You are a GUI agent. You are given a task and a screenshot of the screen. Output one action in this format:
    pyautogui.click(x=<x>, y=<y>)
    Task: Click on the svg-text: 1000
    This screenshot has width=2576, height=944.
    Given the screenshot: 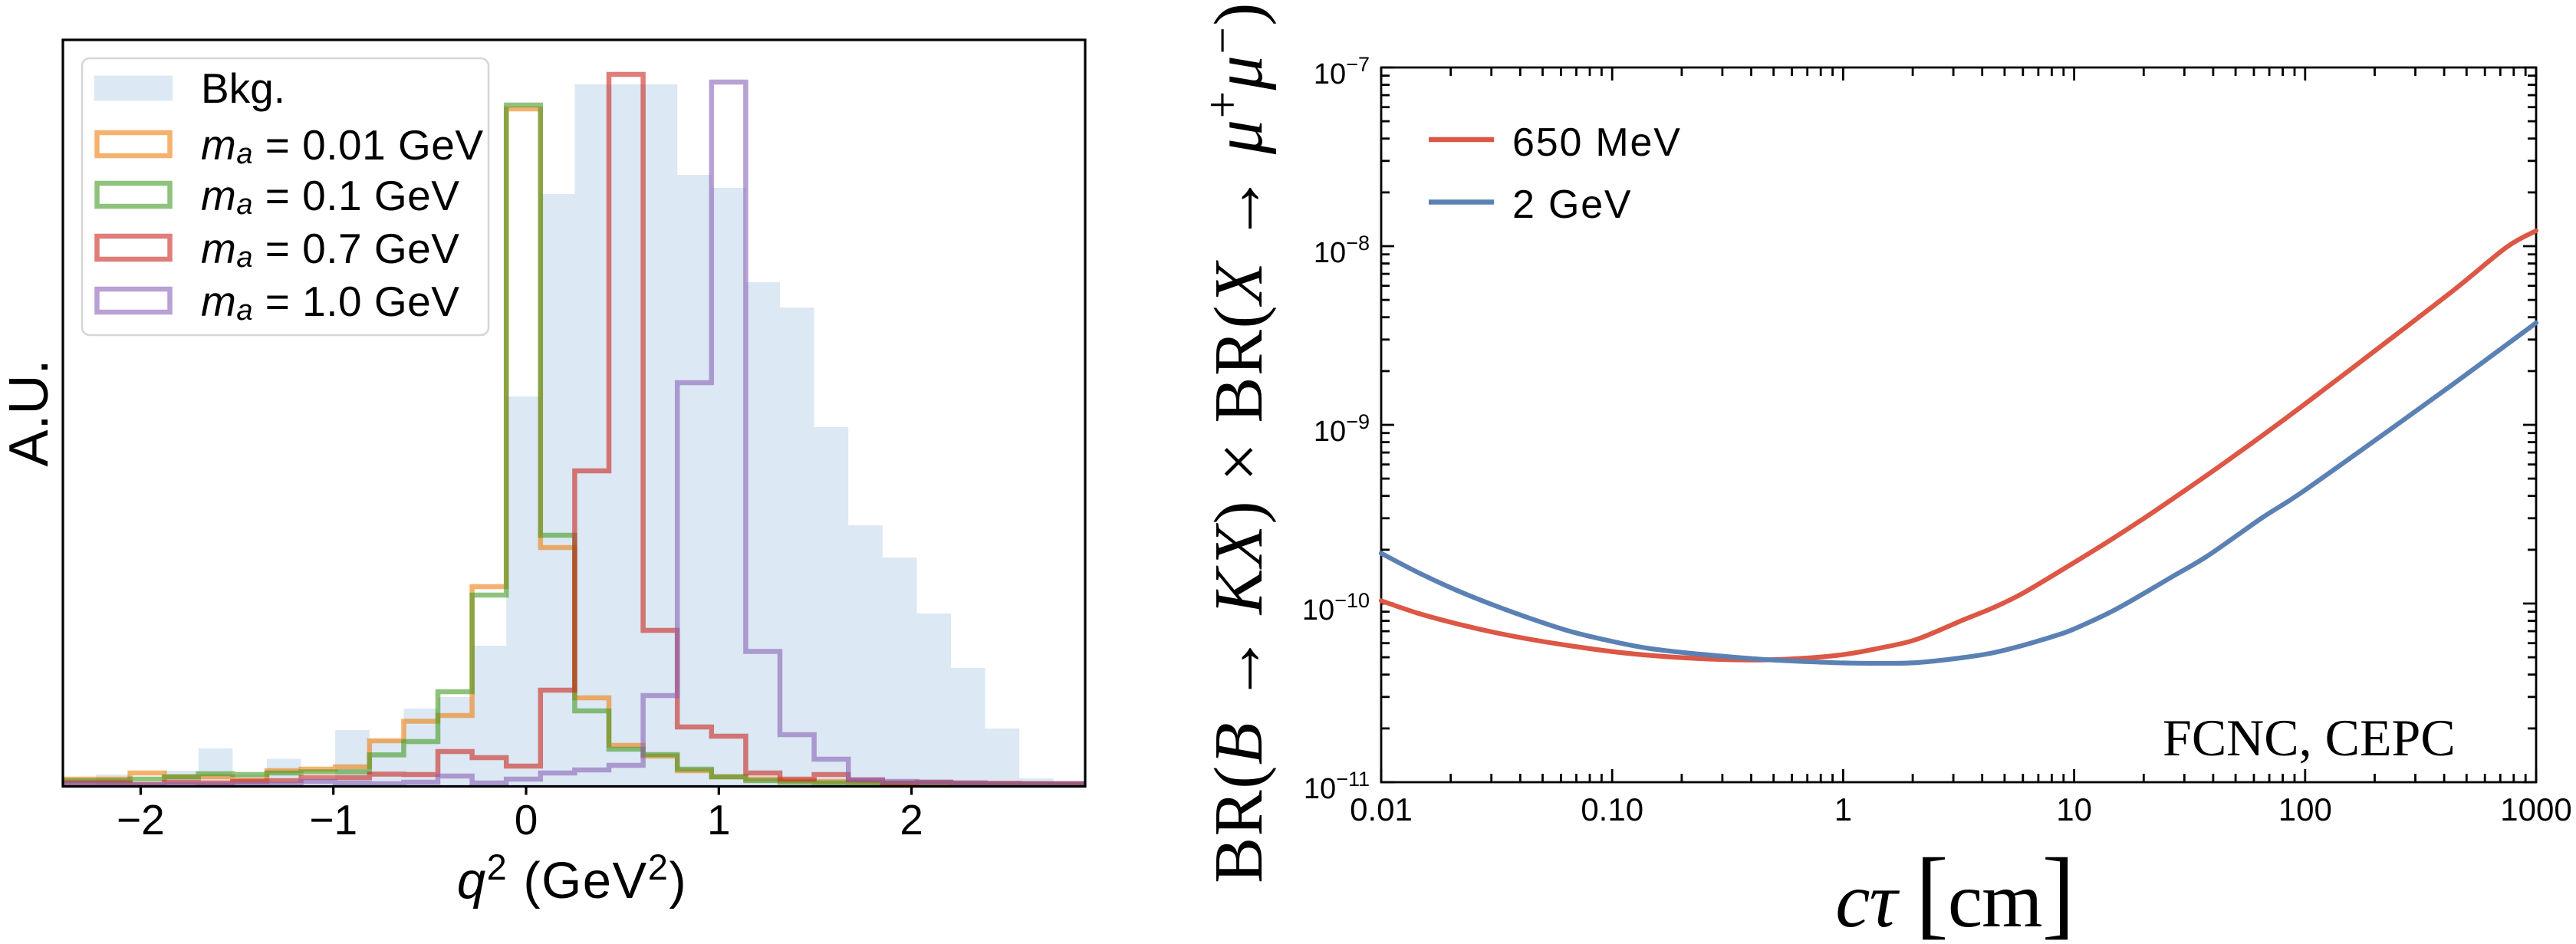 What is the action you would take?
    pyautogui.click(x=2535, y=809)
    